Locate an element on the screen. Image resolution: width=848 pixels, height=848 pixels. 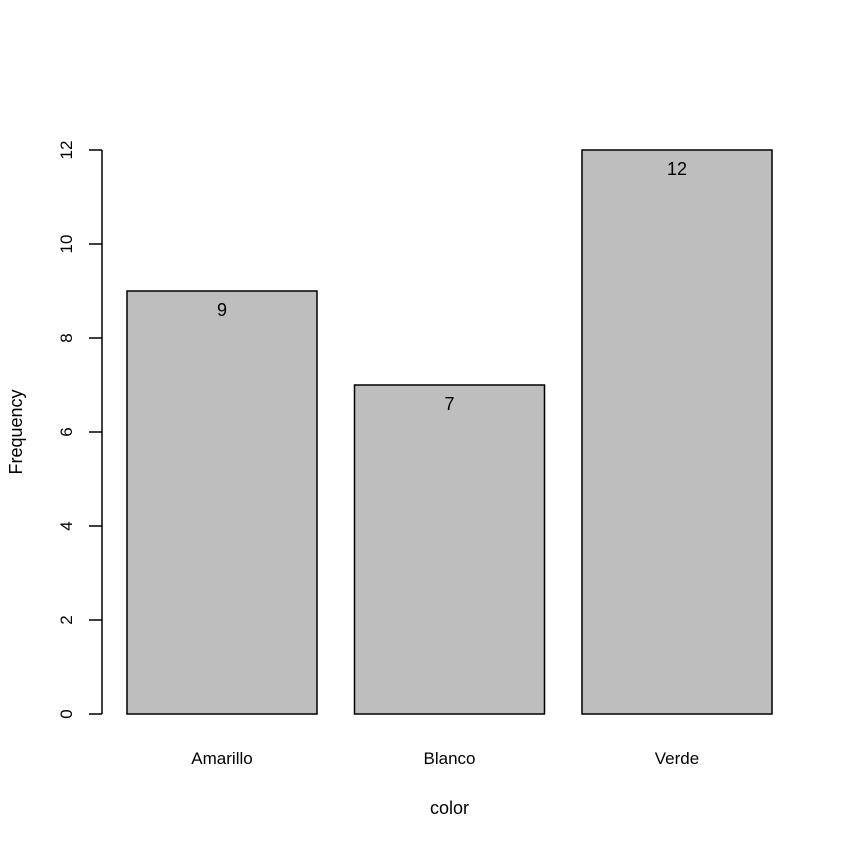
y-tick-label: 6 is located at coordinates (66, 431).